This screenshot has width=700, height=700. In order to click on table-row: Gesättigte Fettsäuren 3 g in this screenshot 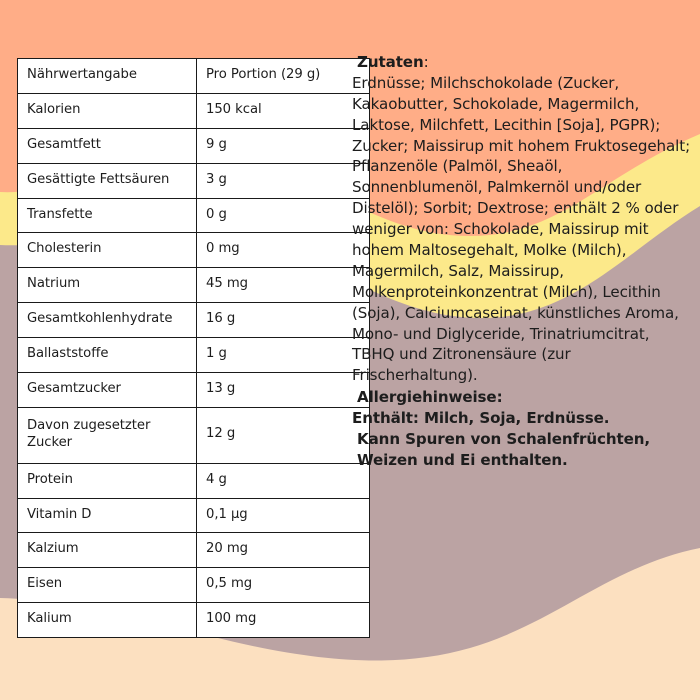, I will do `click(193, 180)`.